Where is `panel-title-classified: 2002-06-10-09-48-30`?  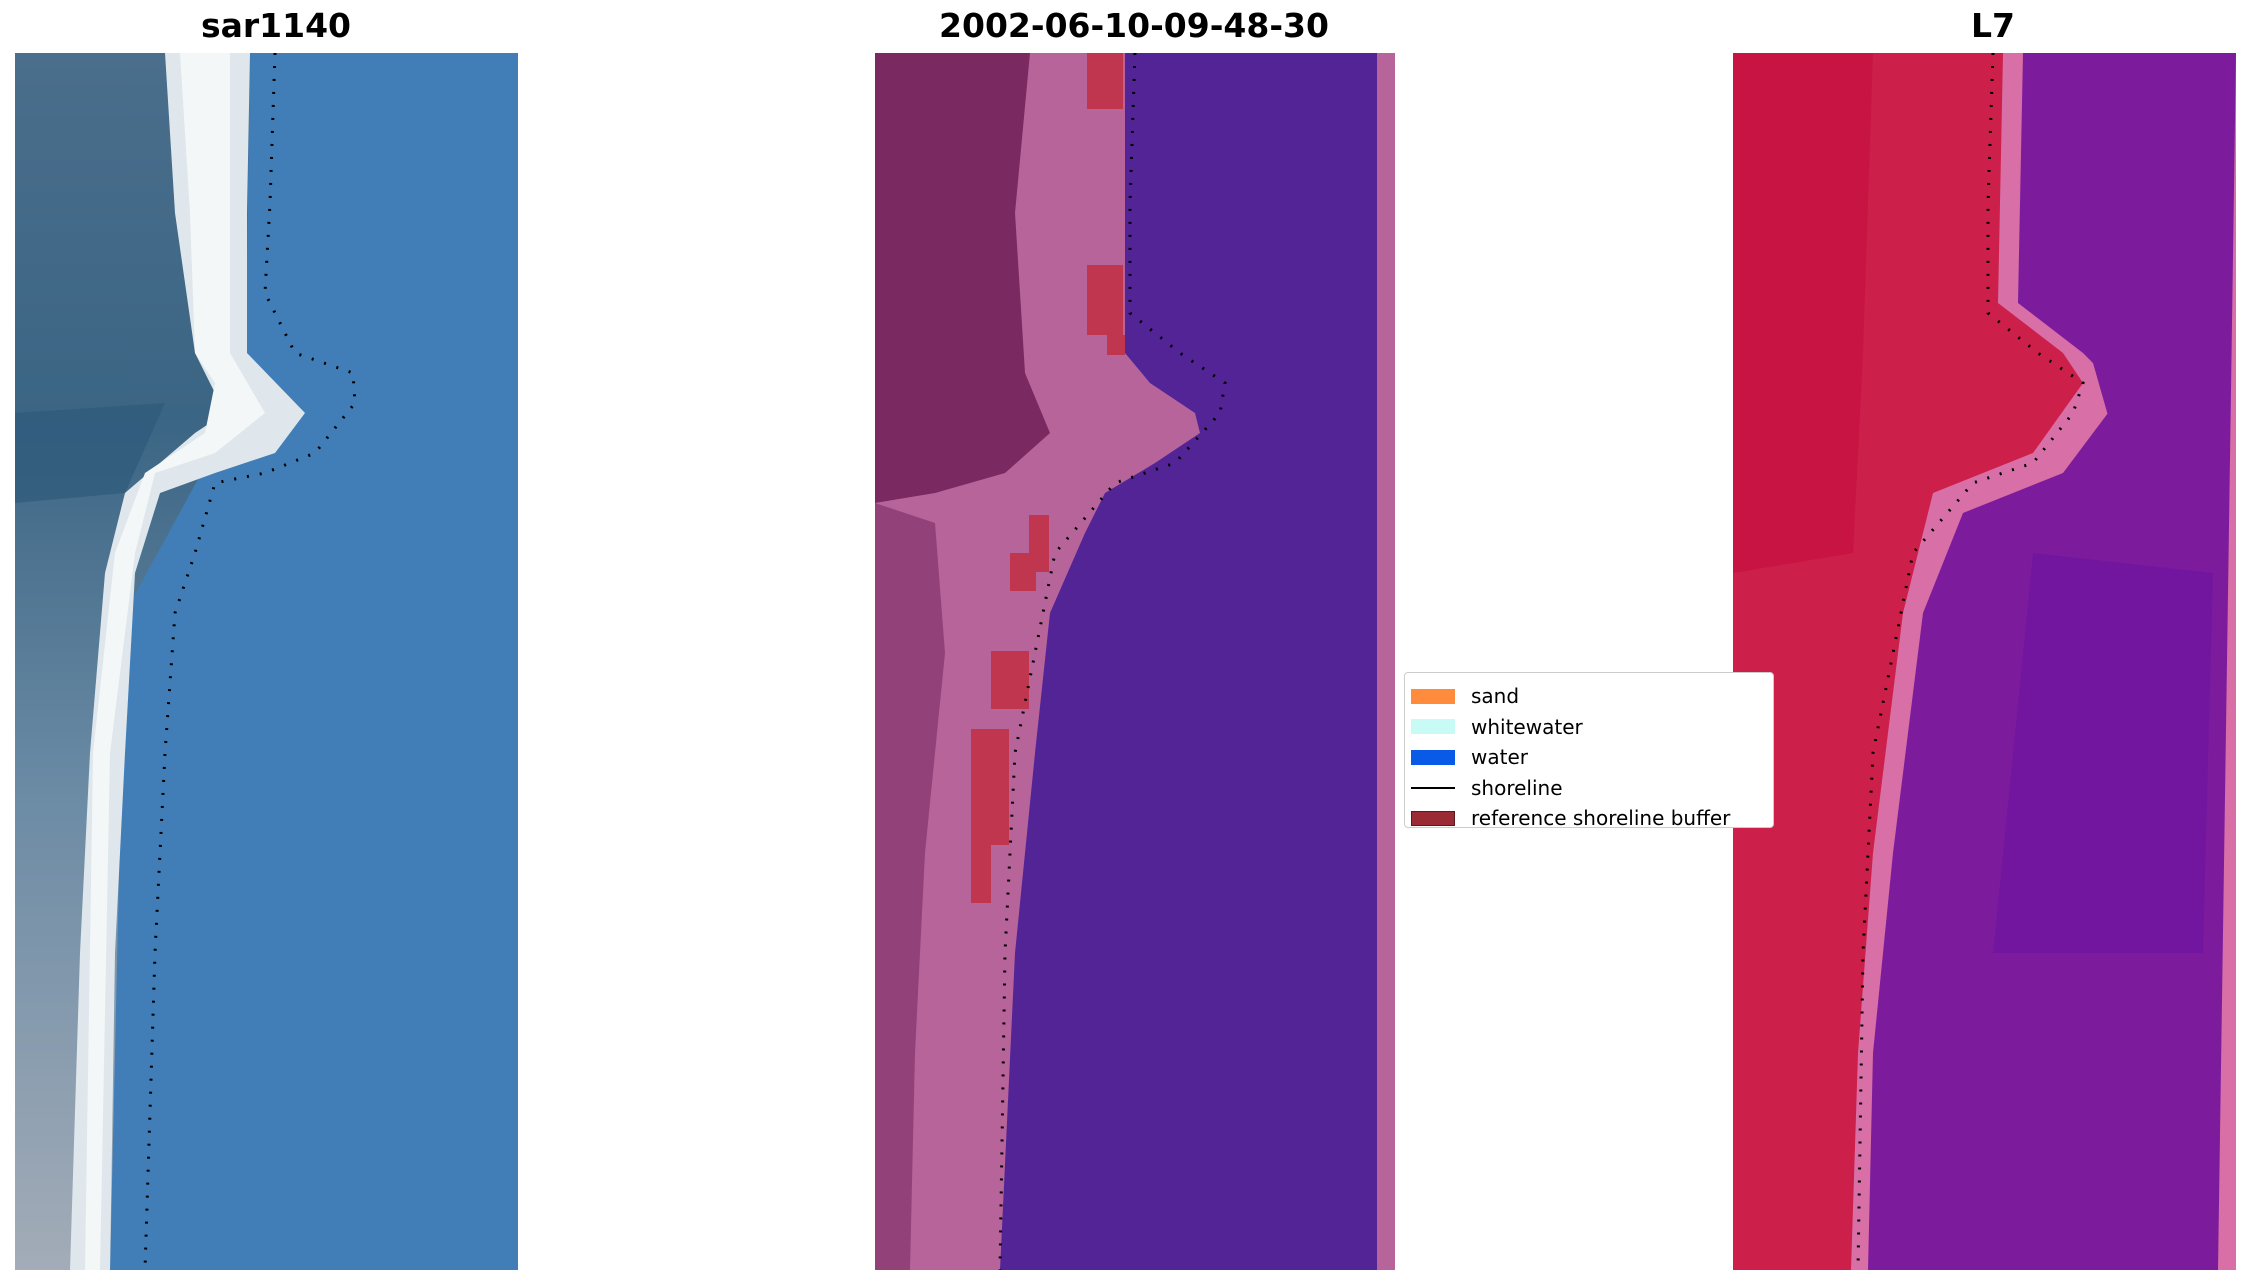 panel-title-classified: 2002-06-10-09-48-30 is located at coordinates (1134, 25).